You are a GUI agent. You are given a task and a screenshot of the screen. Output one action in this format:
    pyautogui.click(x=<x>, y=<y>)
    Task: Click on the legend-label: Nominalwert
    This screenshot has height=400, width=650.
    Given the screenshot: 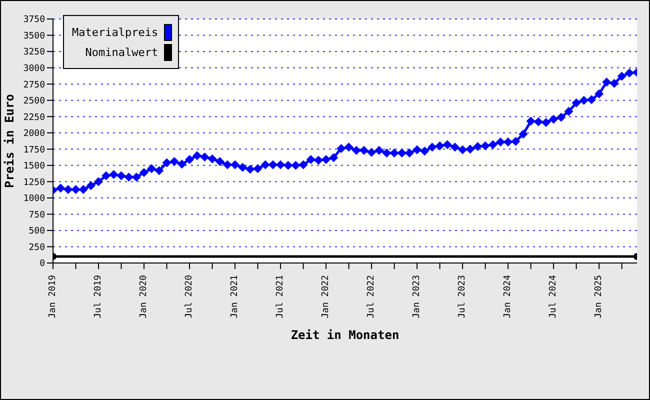 What is the action you would take?
    pyautogui.click(x=121, y=52)
    